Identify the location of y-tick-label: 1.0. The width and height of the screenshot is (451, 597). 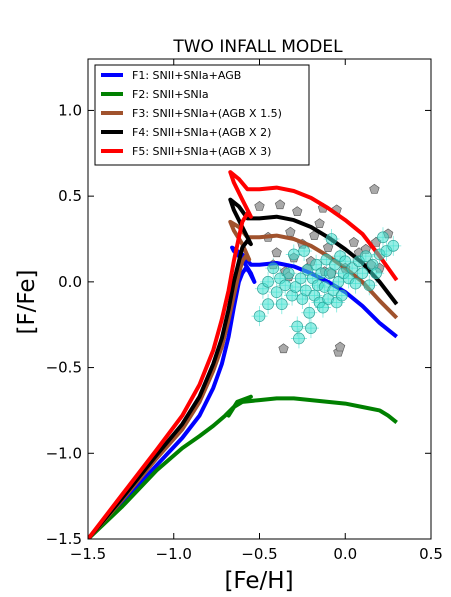
(70, 110).